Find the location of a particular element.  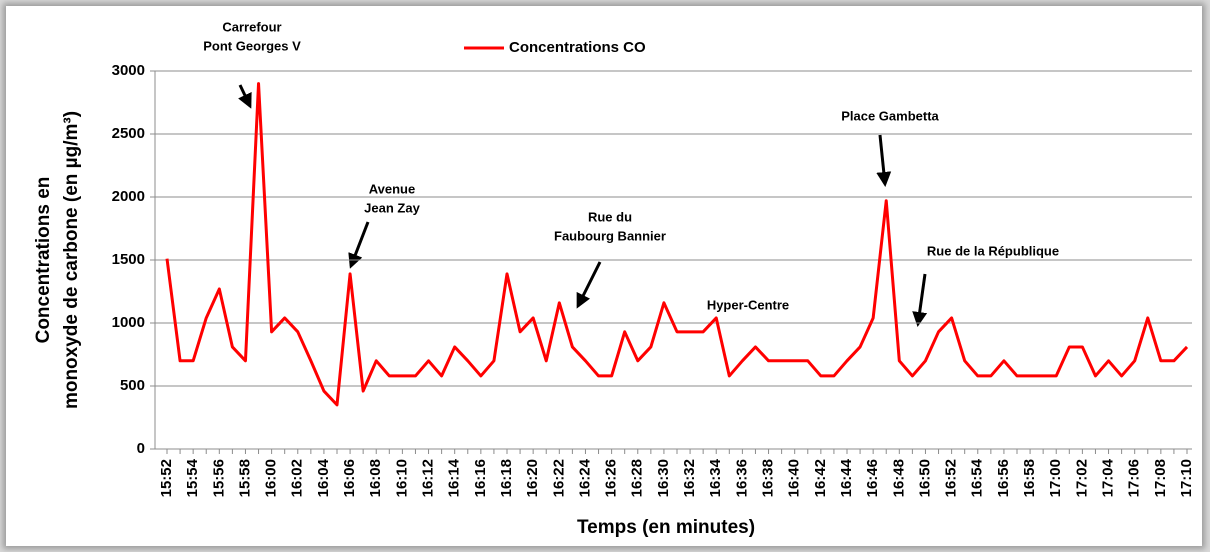

x-tick-label: 16:28 is located at coordinates (637, 478).